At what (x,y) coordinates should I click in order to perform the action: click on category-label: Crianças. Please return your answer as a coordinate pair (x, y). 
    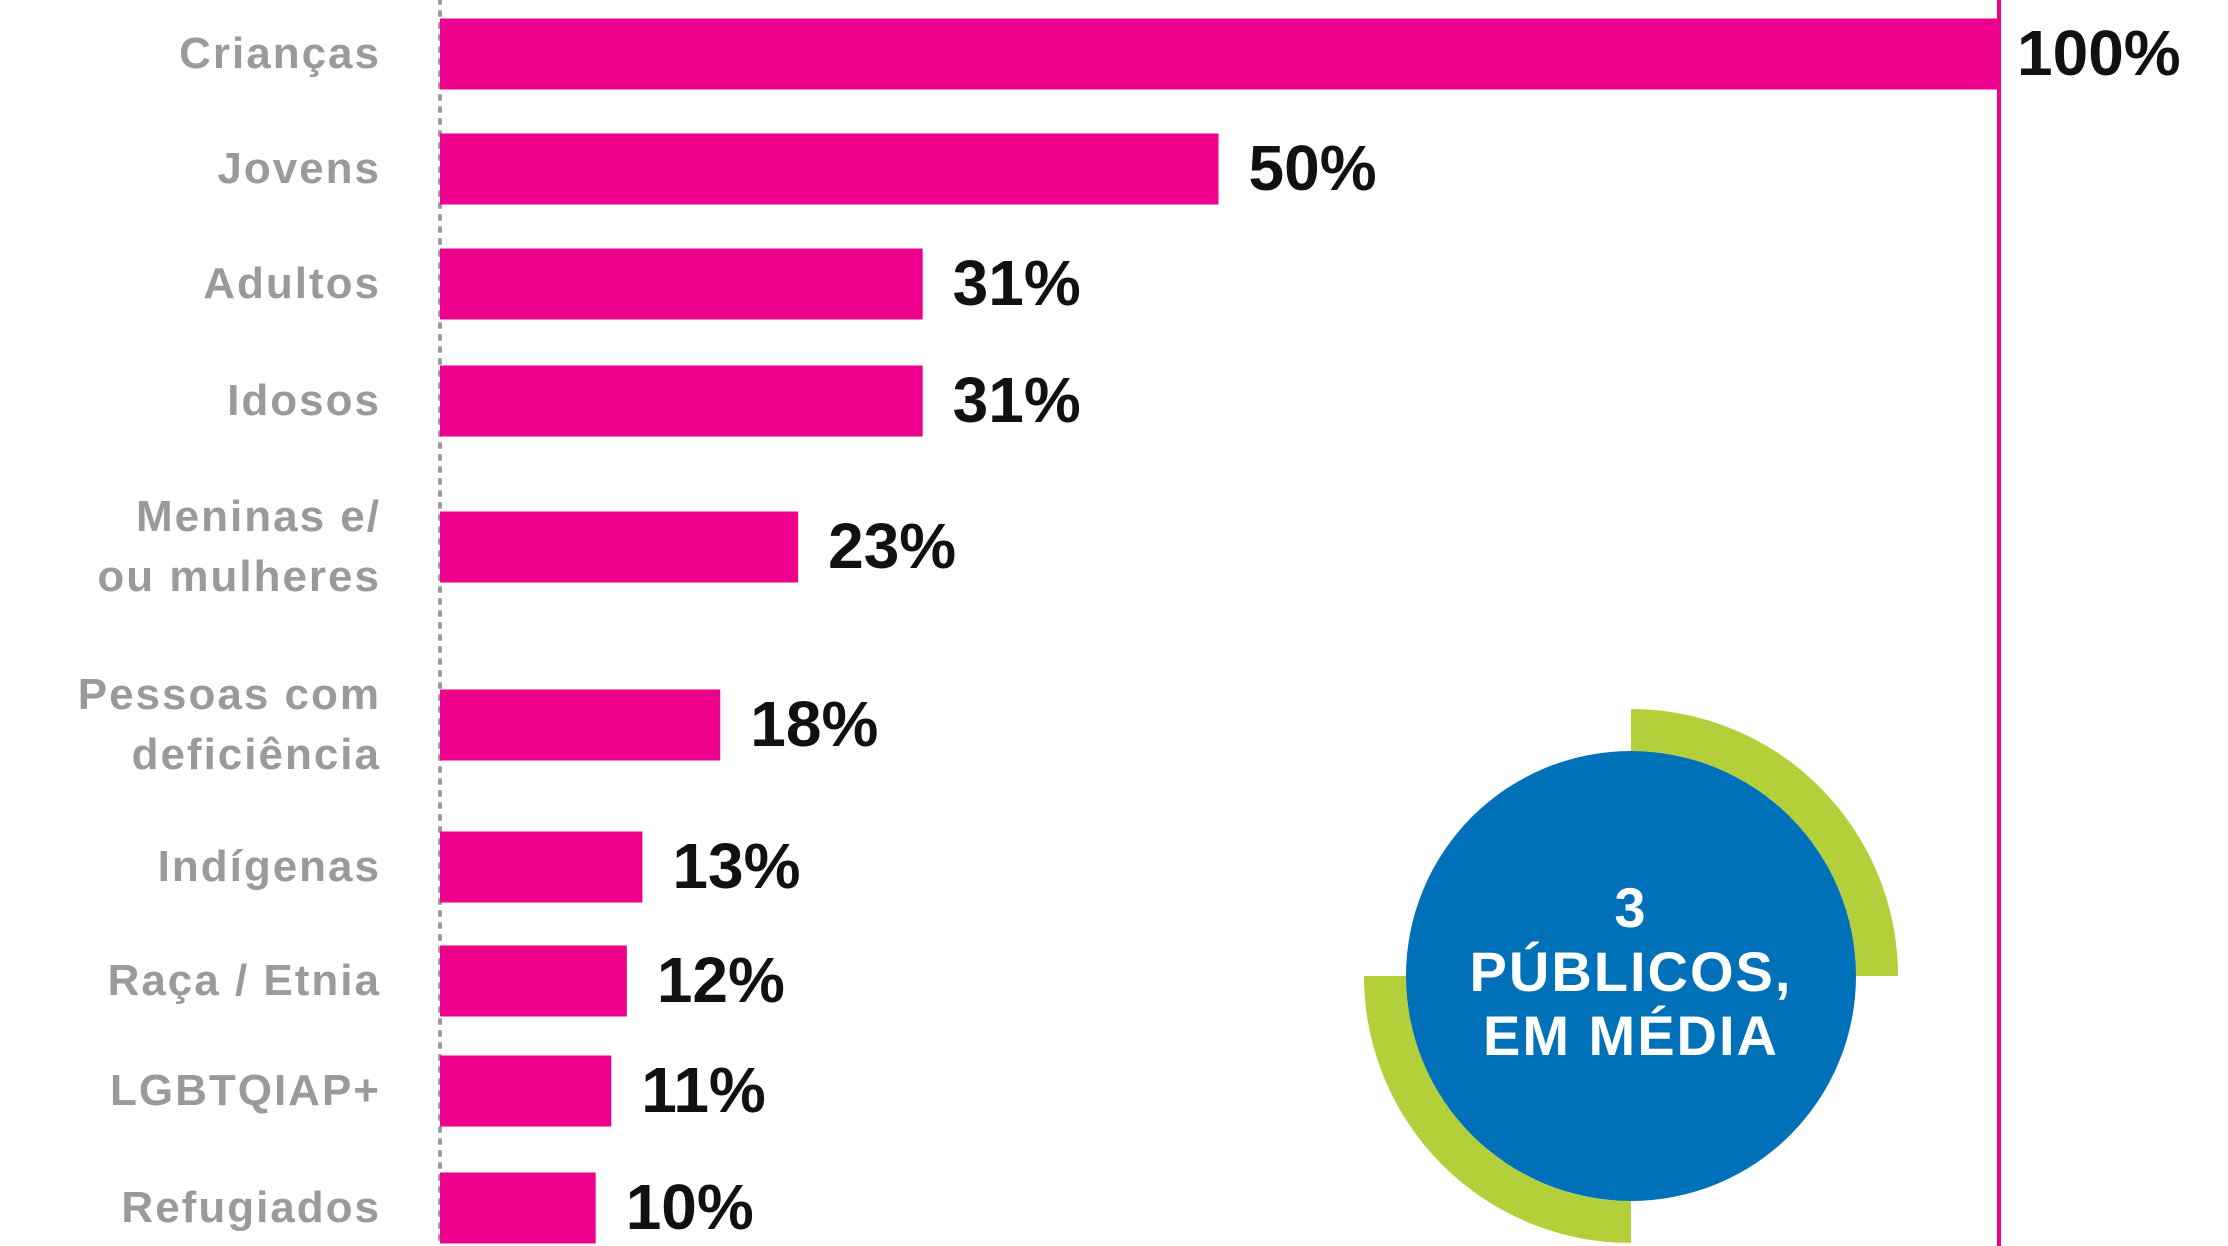
    Looking at the image, I should click on (280, 53).